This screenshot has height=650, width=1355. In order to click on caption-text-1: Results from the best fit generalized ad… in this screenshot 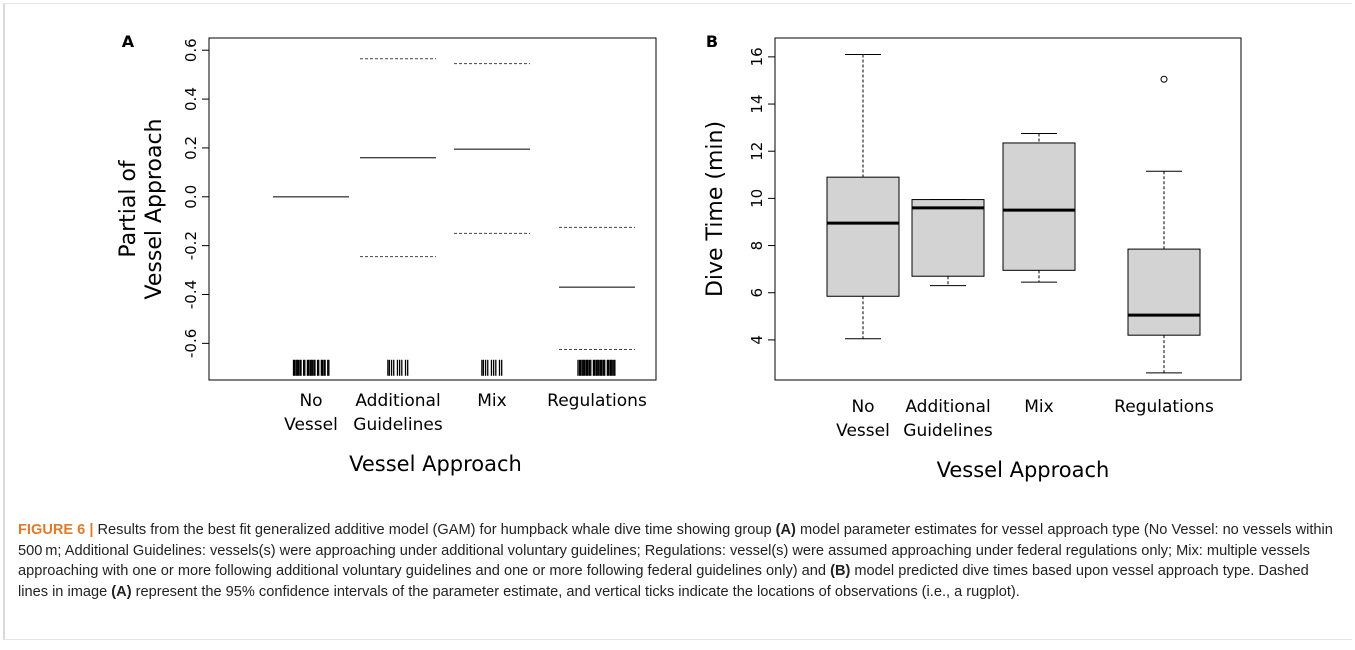, I will do `click(434, 530)`.